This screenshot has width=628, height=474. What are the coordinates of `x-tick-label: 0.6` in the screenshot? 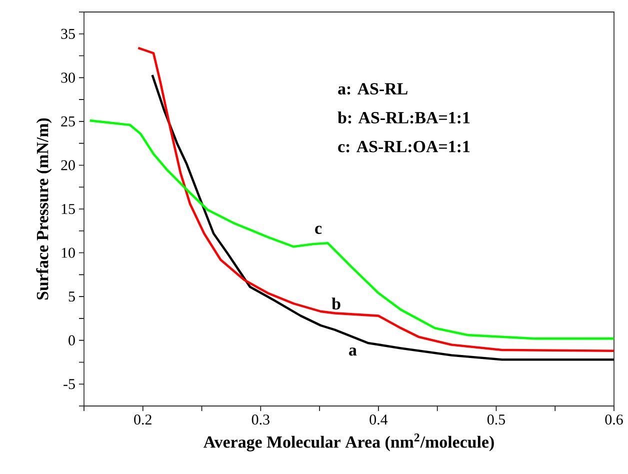 It's located at (614, 419).